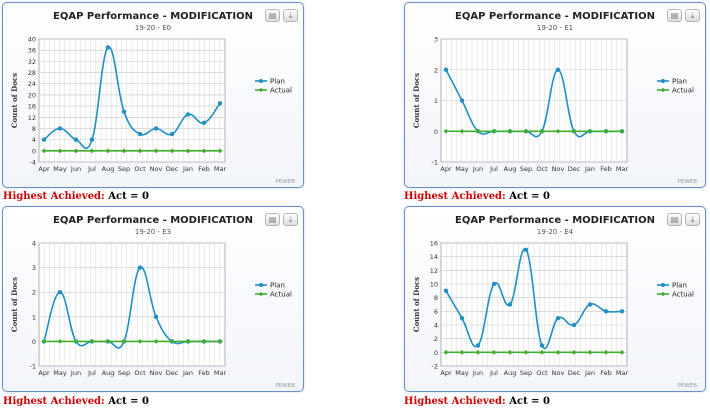 The height and width of the screenshot is (410, 710). Describe the element at coordinates (33, 163) in the screenshot. I see `y-tick-label: -4` at that location.